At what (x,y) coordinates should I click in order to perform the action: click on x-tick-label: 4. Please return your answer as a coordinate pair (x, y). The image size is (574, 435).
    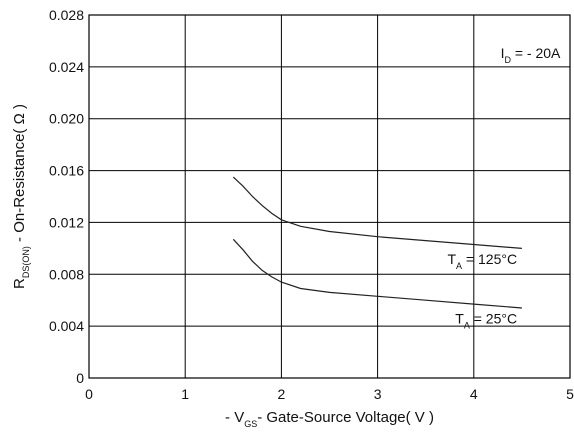
    Looking at the image, I should click on (474, 394).